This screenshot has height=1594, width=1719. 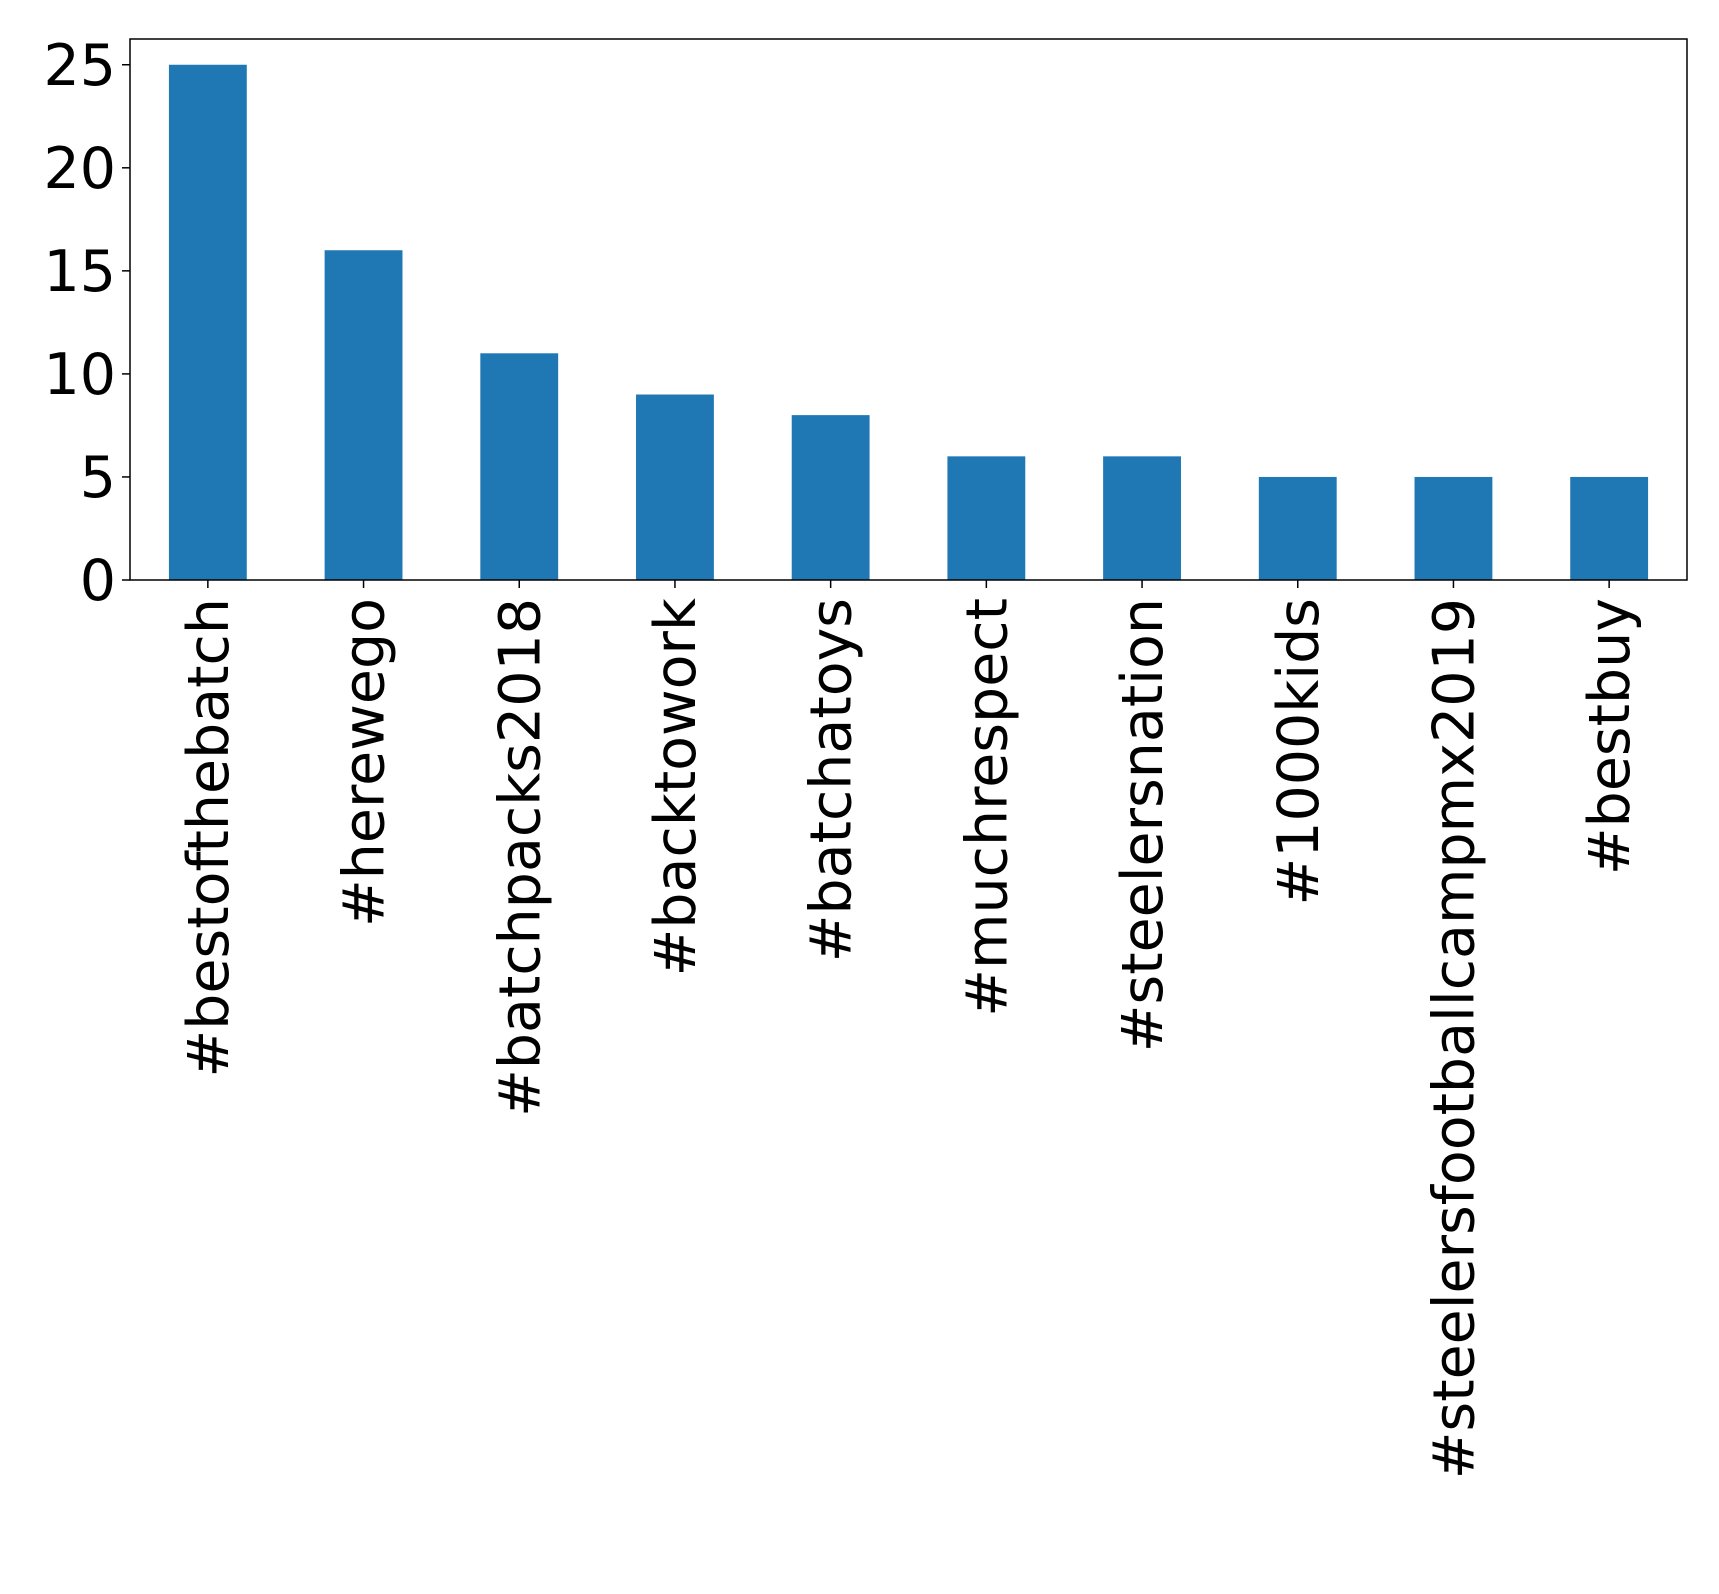 What do you see at coordinates (1453, 528) in the screenshot?
I see `bar-steelersfootballcampmx2019` at bounding box center [1453, 528].